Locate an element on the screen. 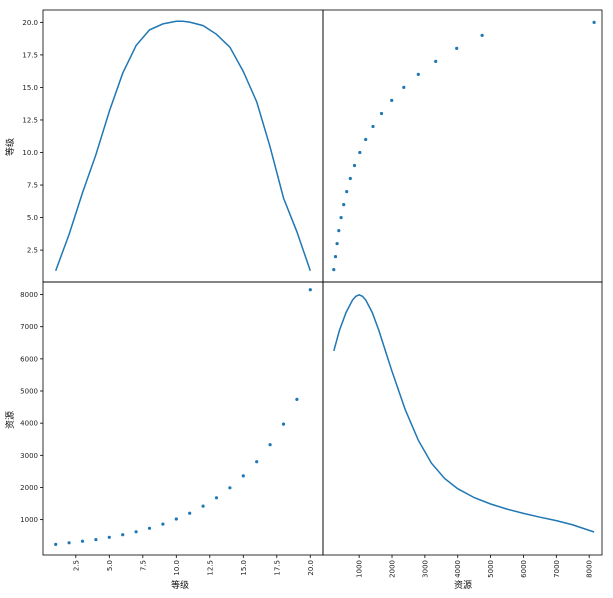  x-axis-level-tick-label: 12.5 is located at coordinates (210, 568).